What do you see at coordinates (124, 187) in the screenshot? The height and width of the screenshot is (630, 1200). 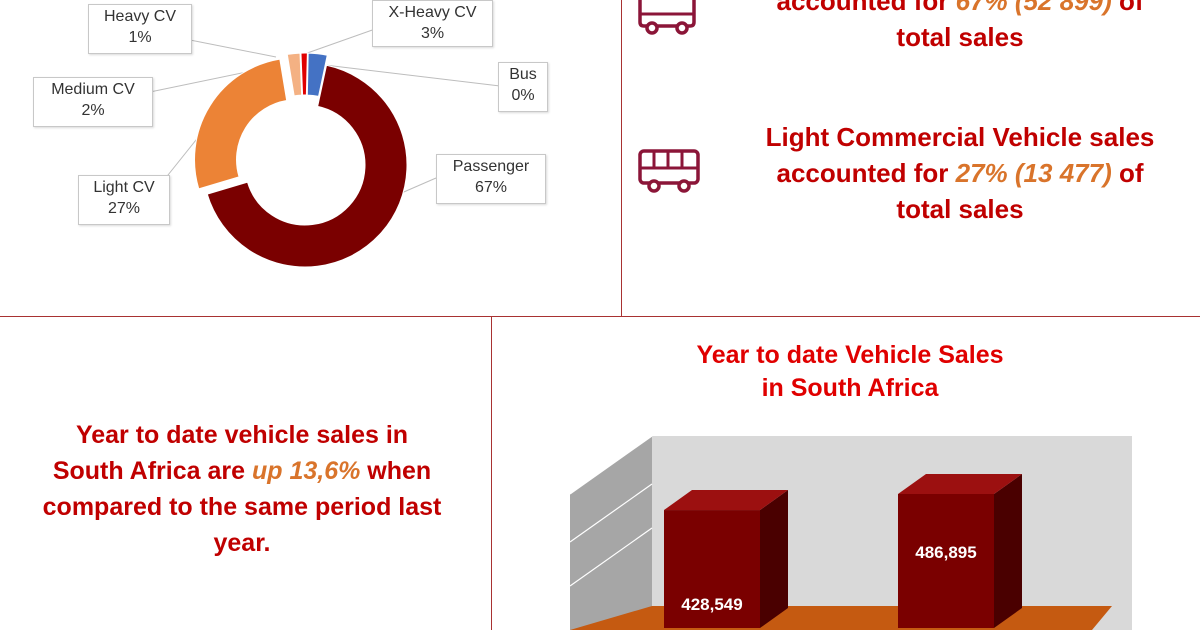 I see `callout-light-cv-label: Light CV` at bounding box center [124, 187].